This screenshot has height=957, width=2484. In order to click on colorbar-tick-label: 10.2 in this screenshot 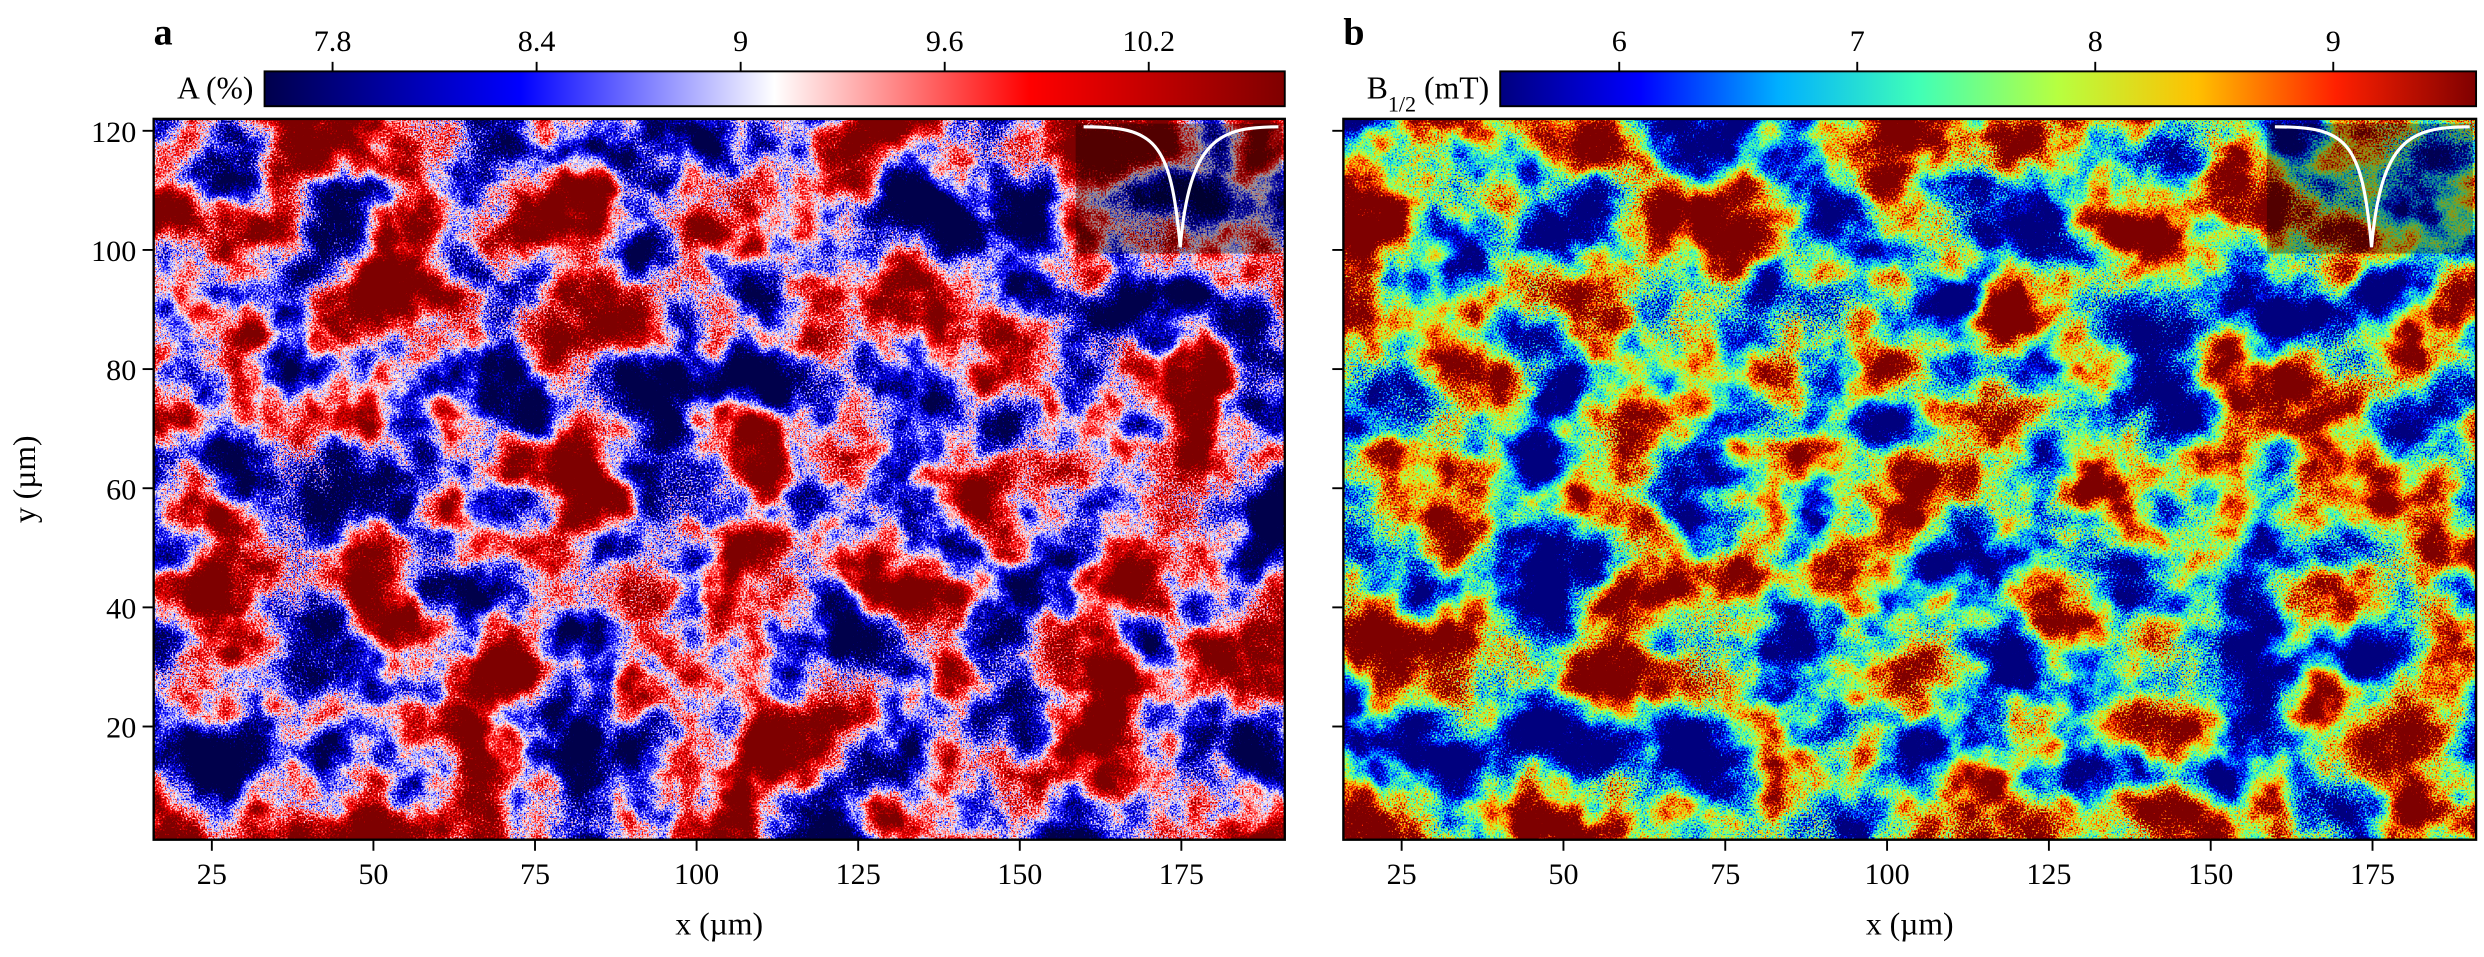, I will do `click(1148, 41)`.